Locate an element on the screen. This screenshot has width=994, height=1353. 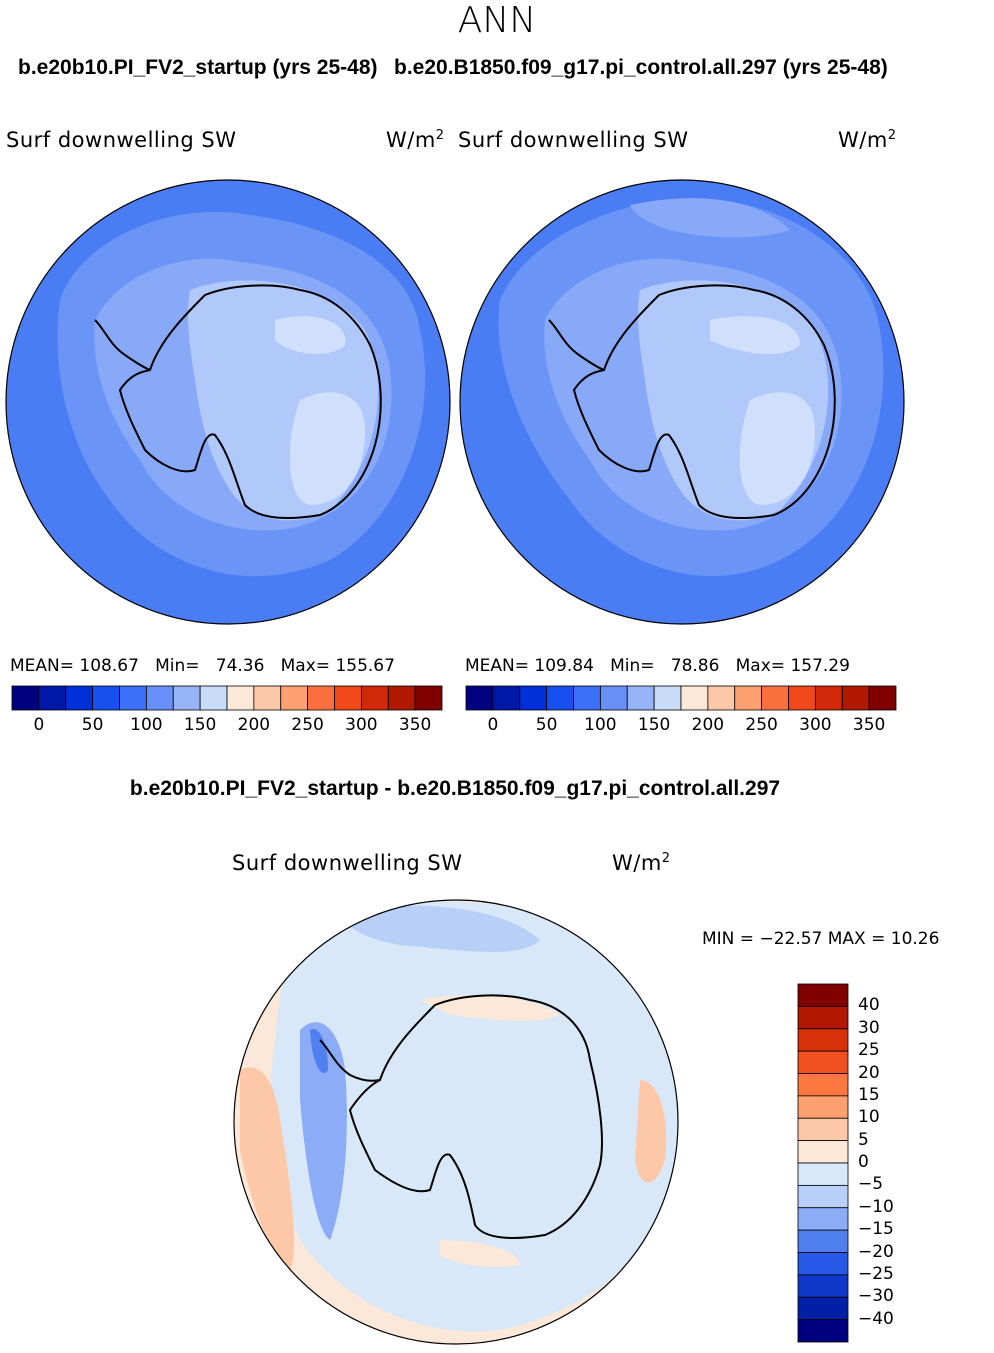
panel-2-min: 78.86 is located at coordinates (695, 666).